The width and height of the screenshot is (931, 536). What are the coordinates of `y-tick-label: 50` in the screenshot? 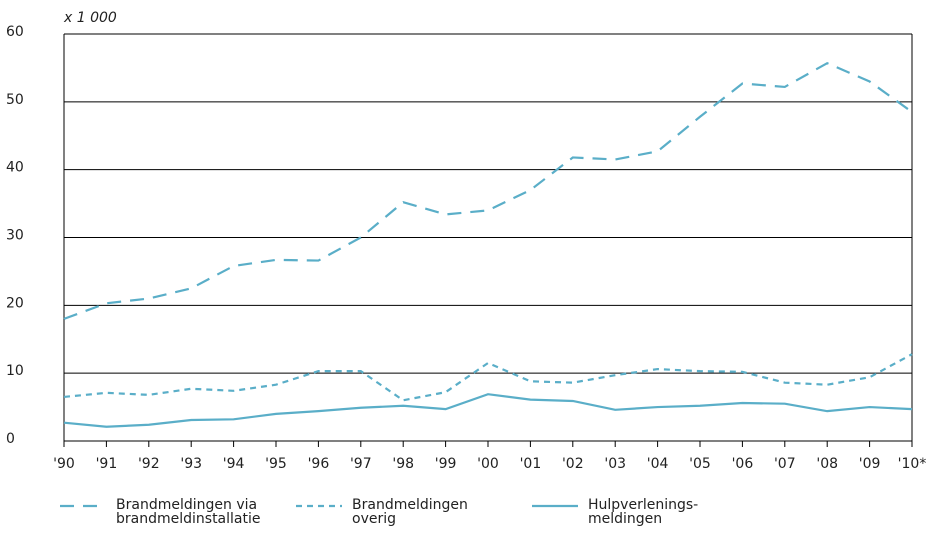 It's located at (15, 100).